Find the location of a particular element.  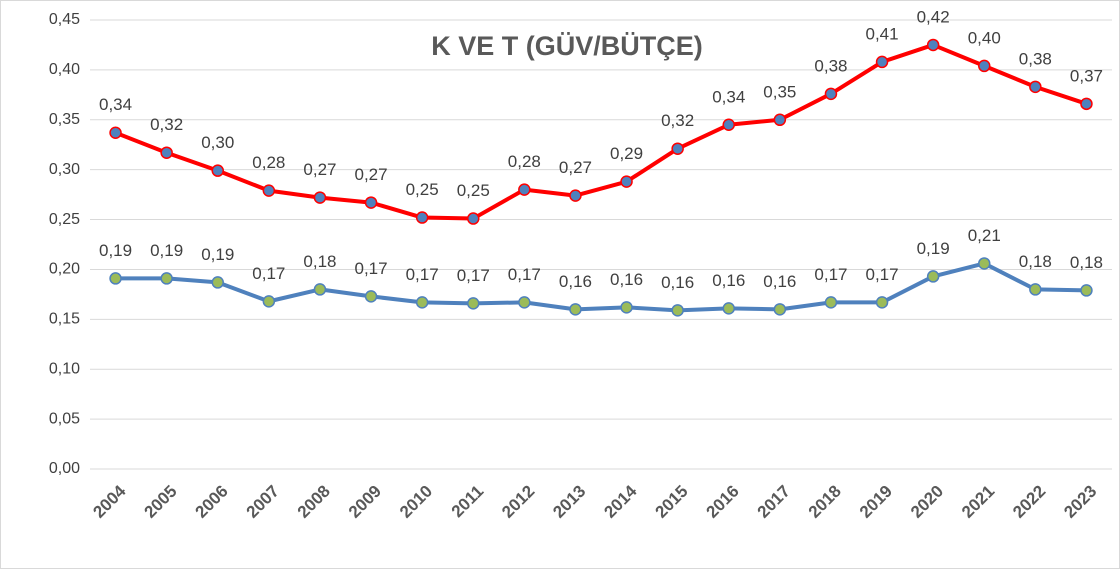

y-tick-label: 0,45 is located at coordinates (64, 19).